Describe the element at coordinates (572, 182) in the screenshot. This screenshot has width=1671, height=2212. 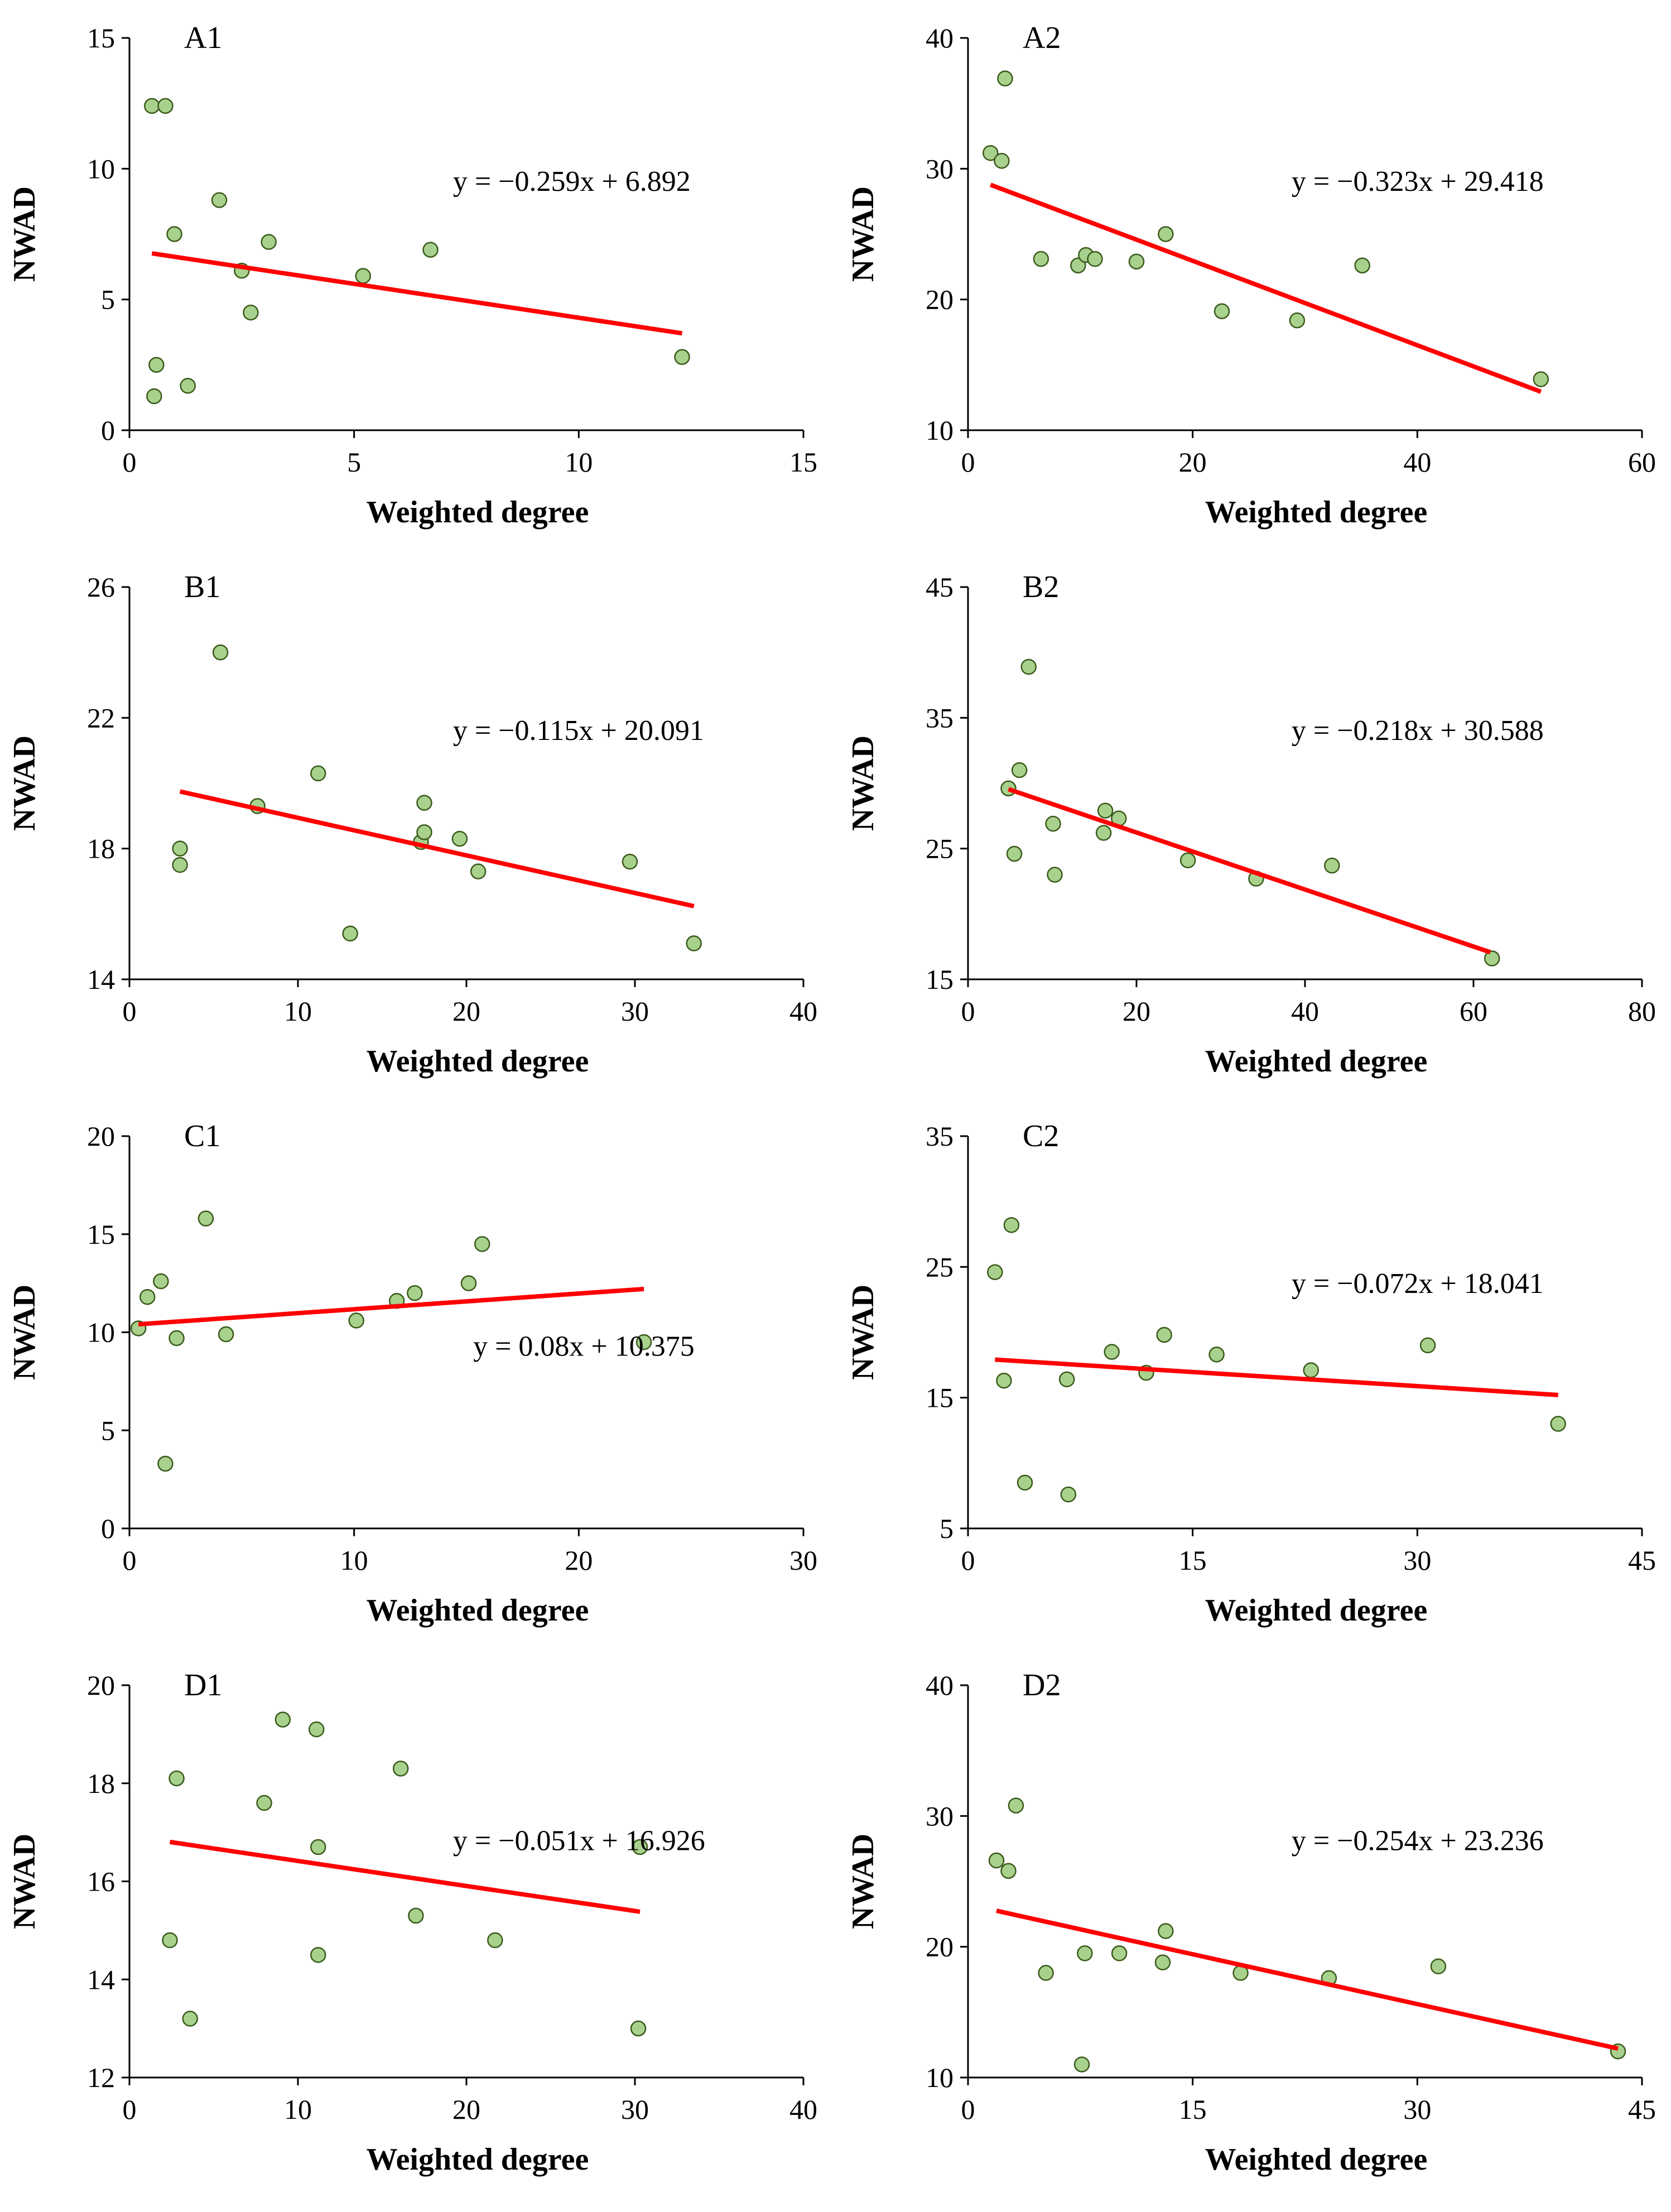
I see `trend-equation: y = −0.259x + 6.892` at that location.